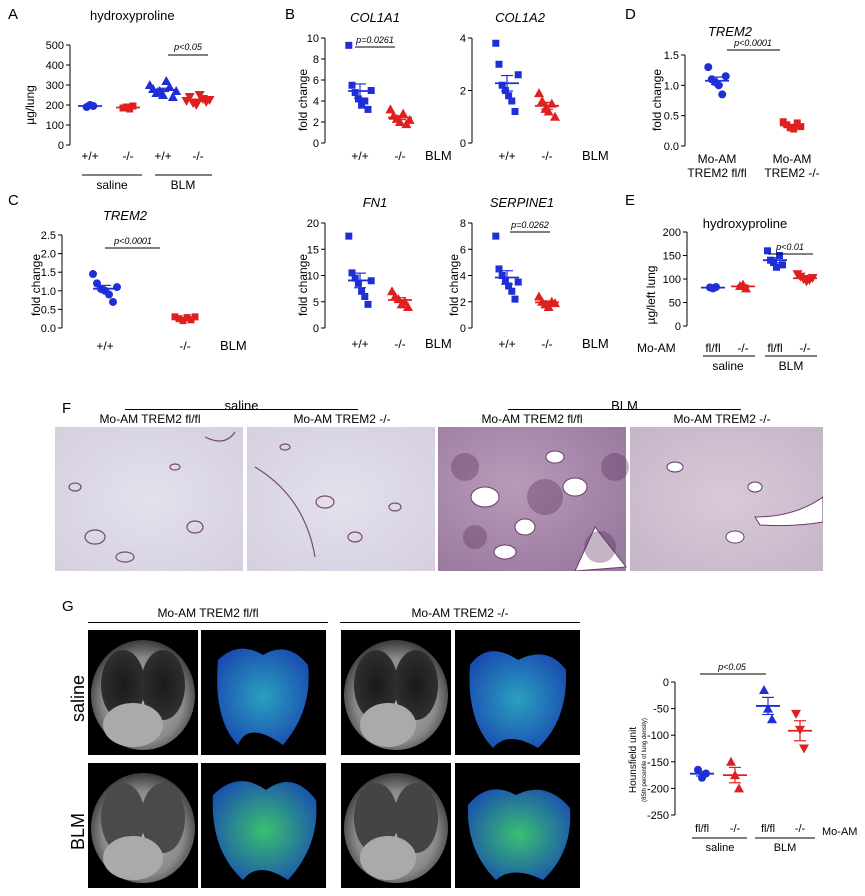 The width and height of the screenshot is (865, 896). I want to click on ct-header-fl-fl: Mo-AM TREM2 fl/fl, so click(208, 613).